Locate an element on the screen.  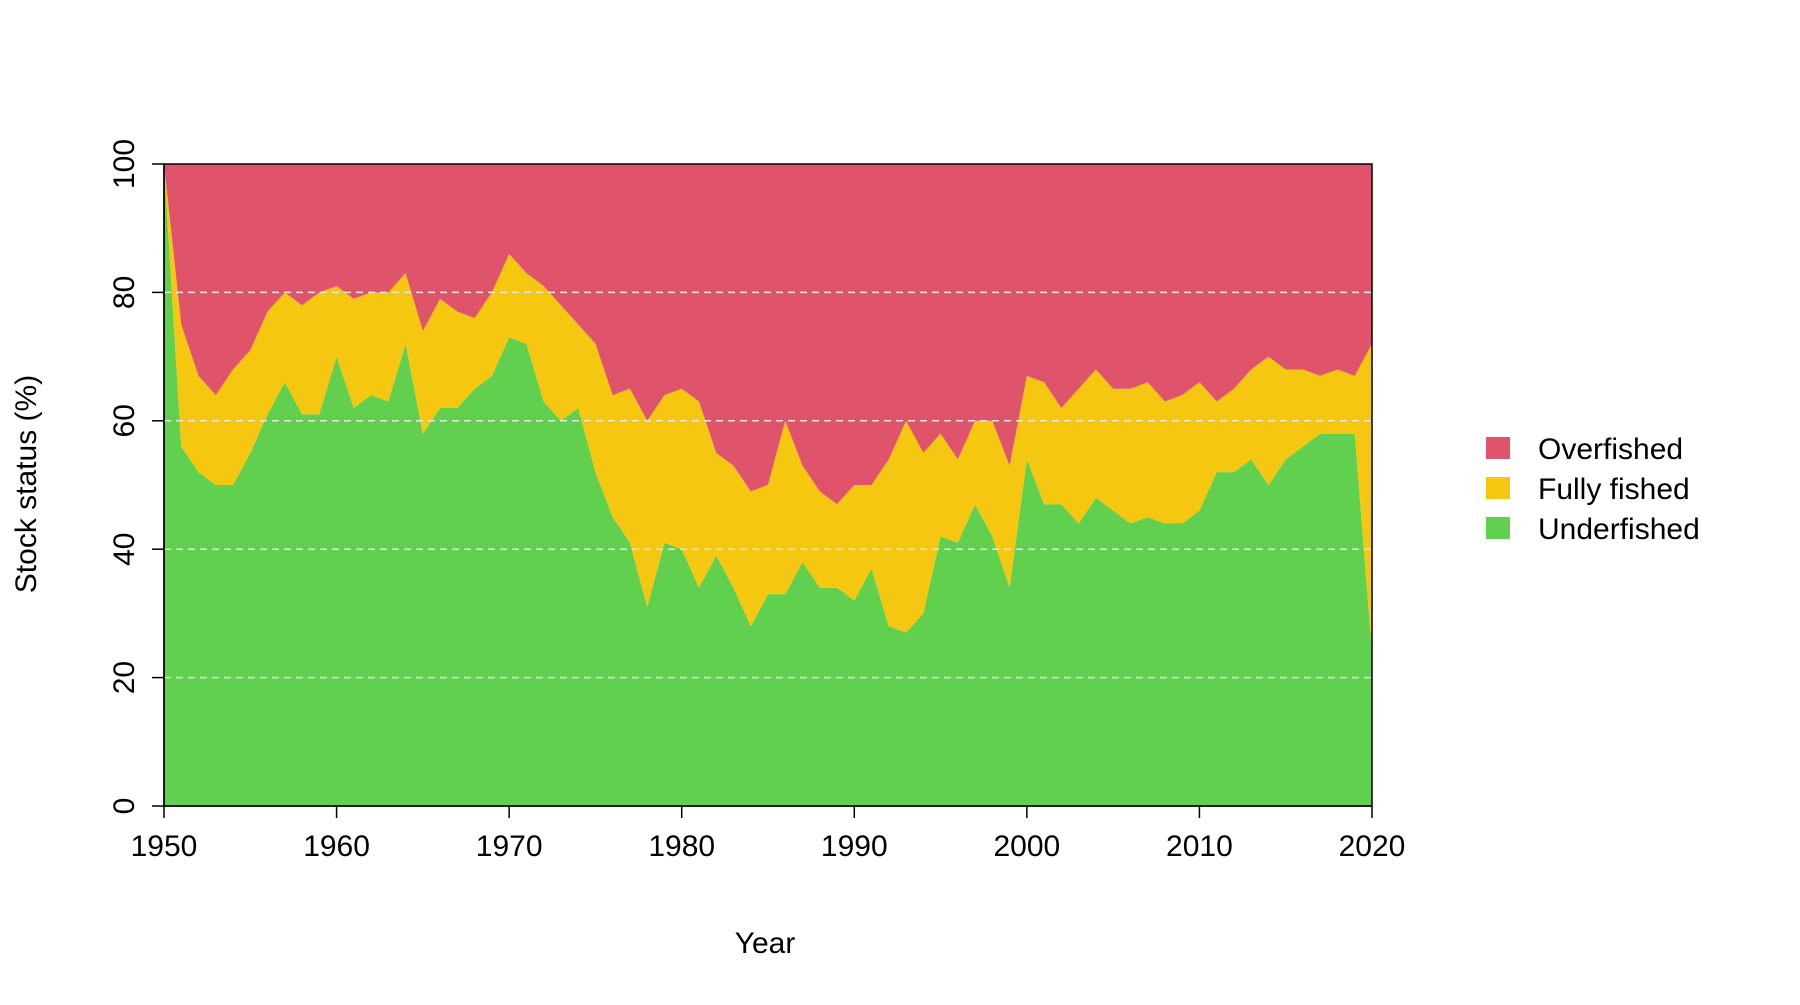
y-tick-label: 0 is located at coordinates (124, 806).